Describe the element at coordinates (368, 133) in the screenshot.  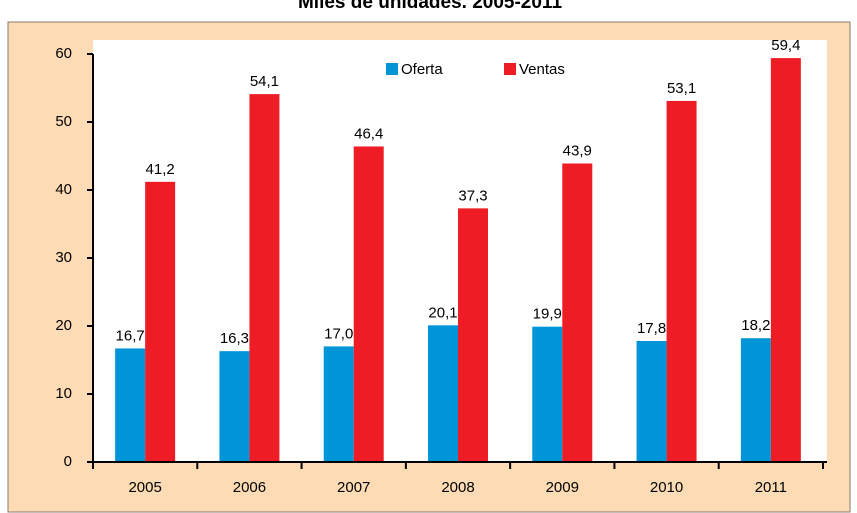
I see `data-label: 46,4` at that location.